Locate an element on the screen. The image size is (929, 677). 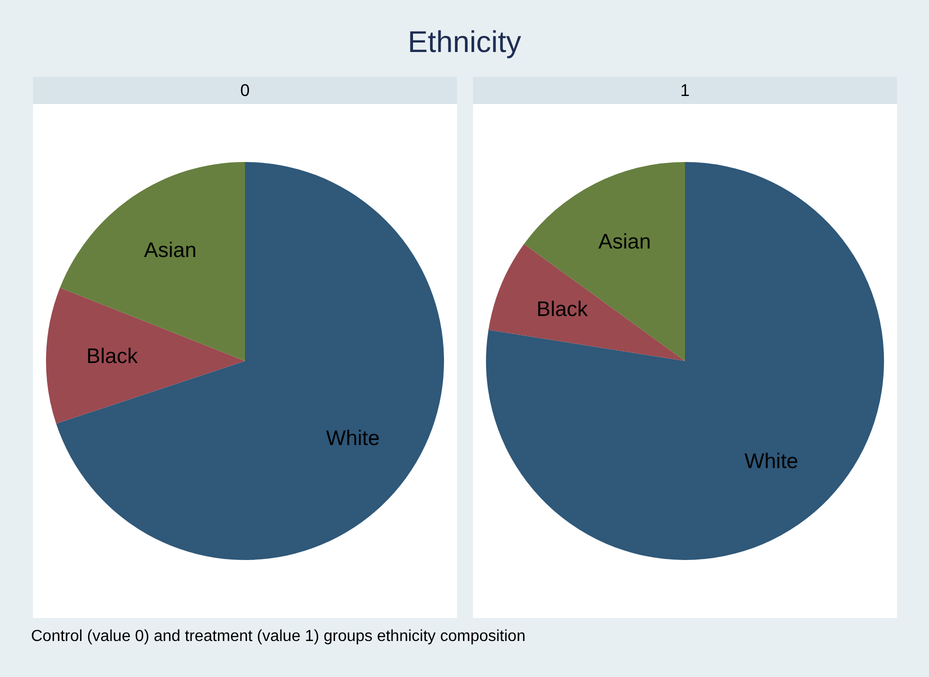
chart-title: Ethnicity is located at coordinates (464, 43).